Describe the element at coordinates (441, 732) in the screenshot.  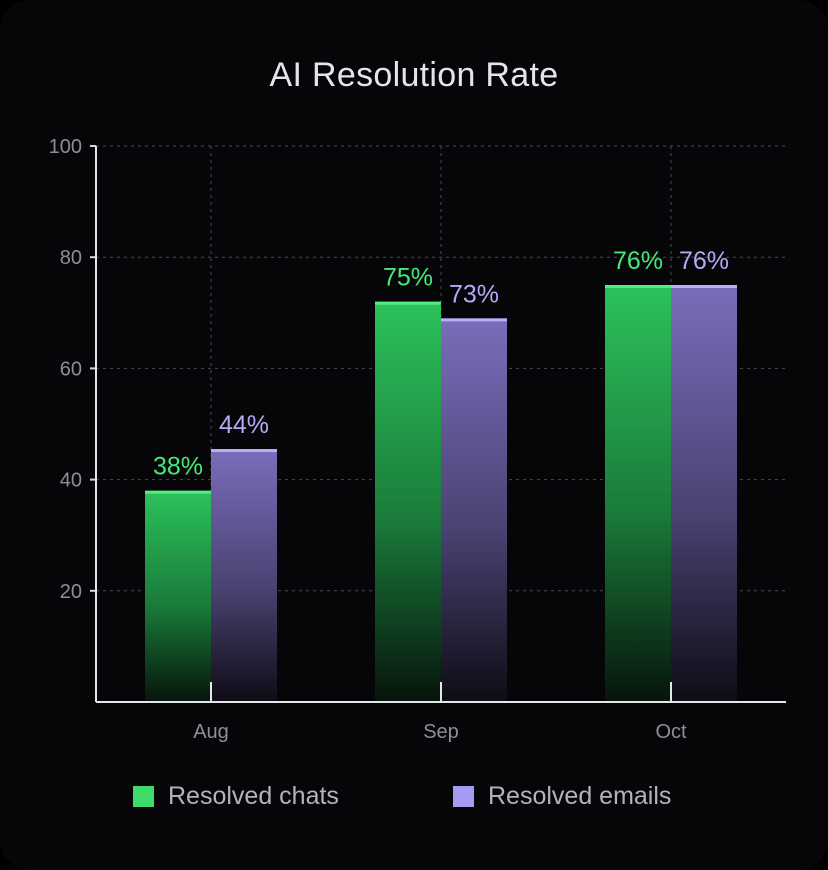
I see `x-tick-label: Sep` at that location.